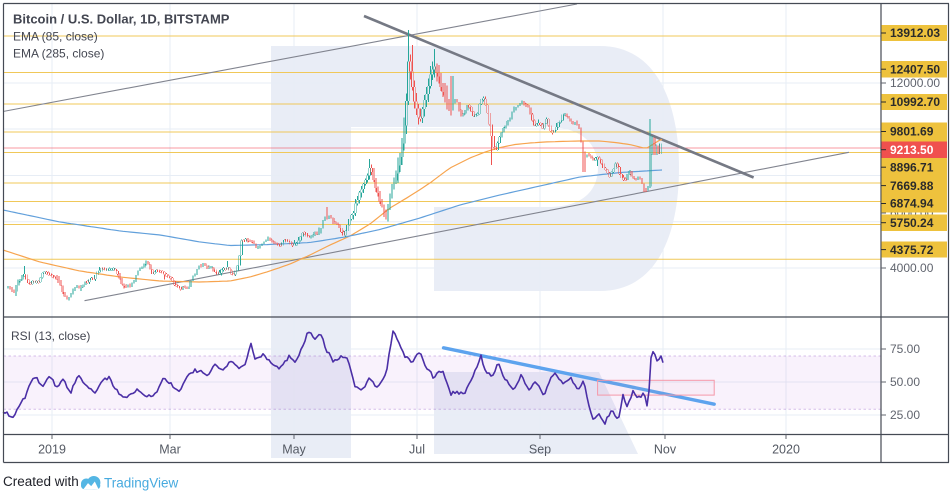 Image resolution: width=951 pixels, height=500 pixels. What do you see at coordinates (912, 204) in the screenshot?
I see `svg-text: 6874.94` at bounding box center [912, 204].